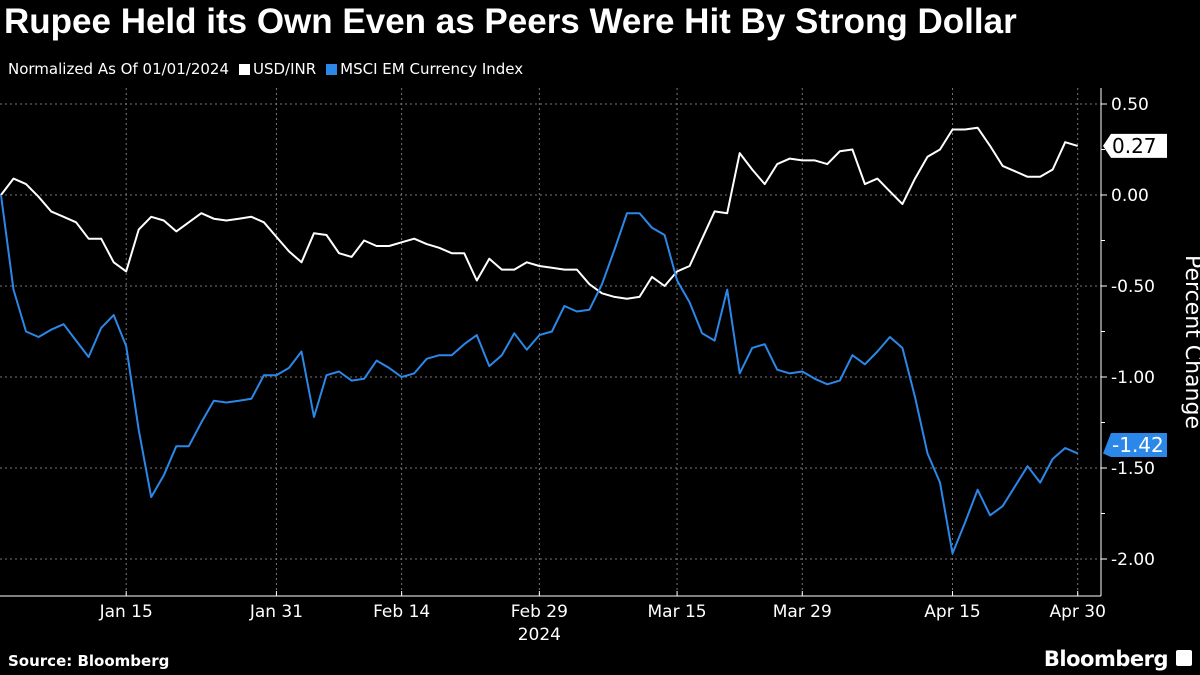 The image size is (1200, 675). What do you see at coordinates (432, 69) in the screenshot?
I see `legend-label: MSCI EM Currency Index` at bounding box center [432, 69].